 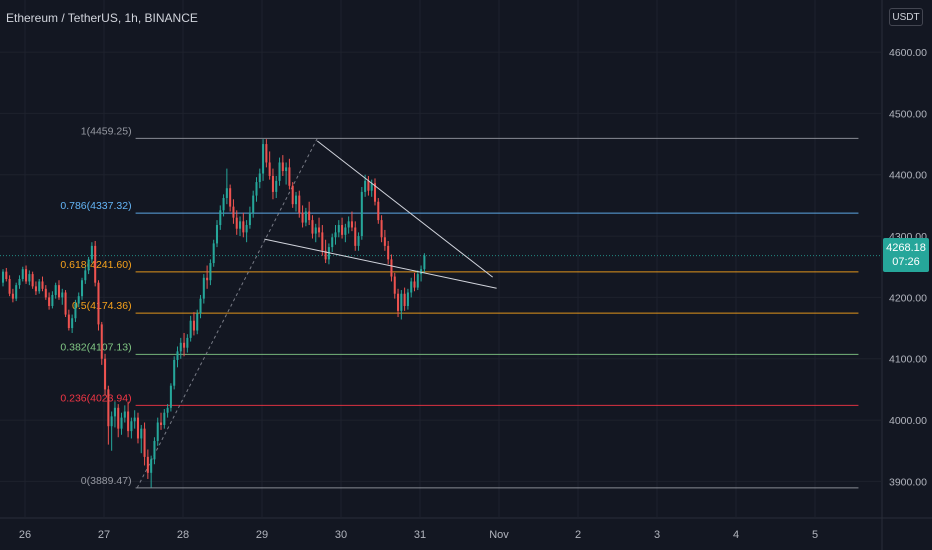 What do you see at coordinates (95, 398) in the screenshot?
I see `fib-level-label: 0.236(4023.94)` at bounding box center [95, 398].